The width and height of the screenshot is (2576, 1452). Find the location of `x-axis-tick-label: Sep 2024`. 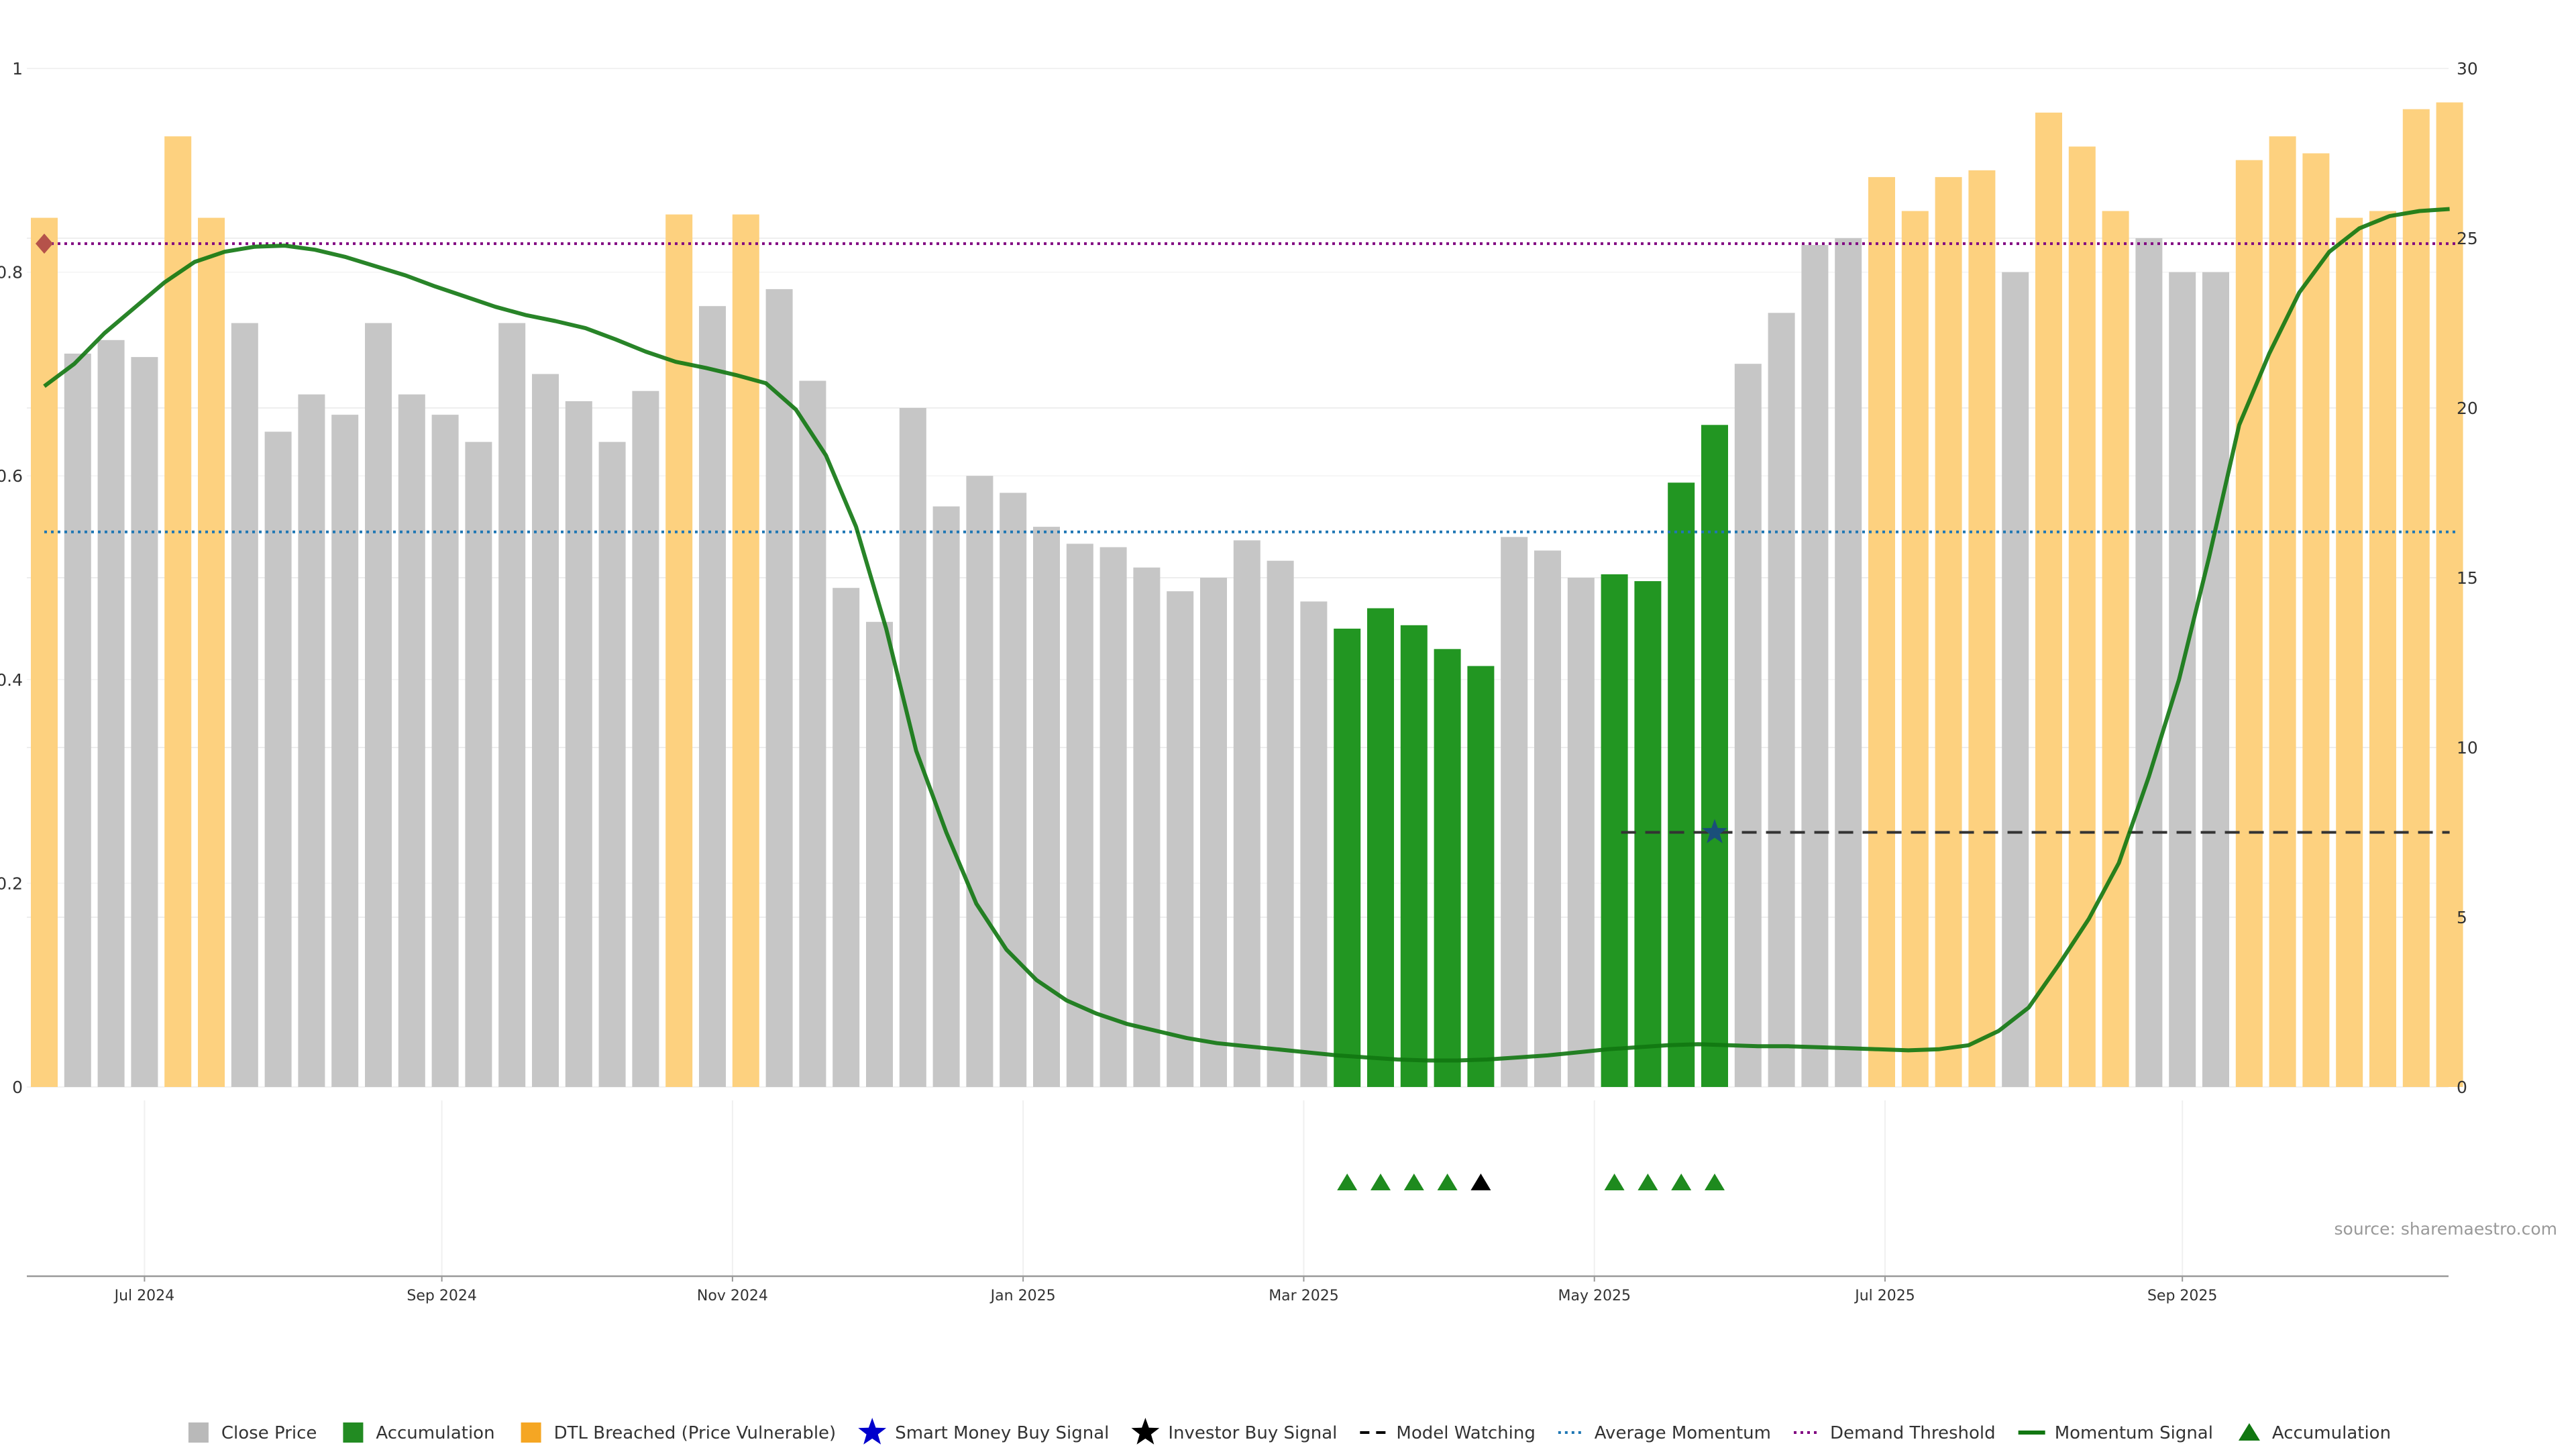

x-axis-tick-label: Sep 2024 is located at coordinates (441, 1296).